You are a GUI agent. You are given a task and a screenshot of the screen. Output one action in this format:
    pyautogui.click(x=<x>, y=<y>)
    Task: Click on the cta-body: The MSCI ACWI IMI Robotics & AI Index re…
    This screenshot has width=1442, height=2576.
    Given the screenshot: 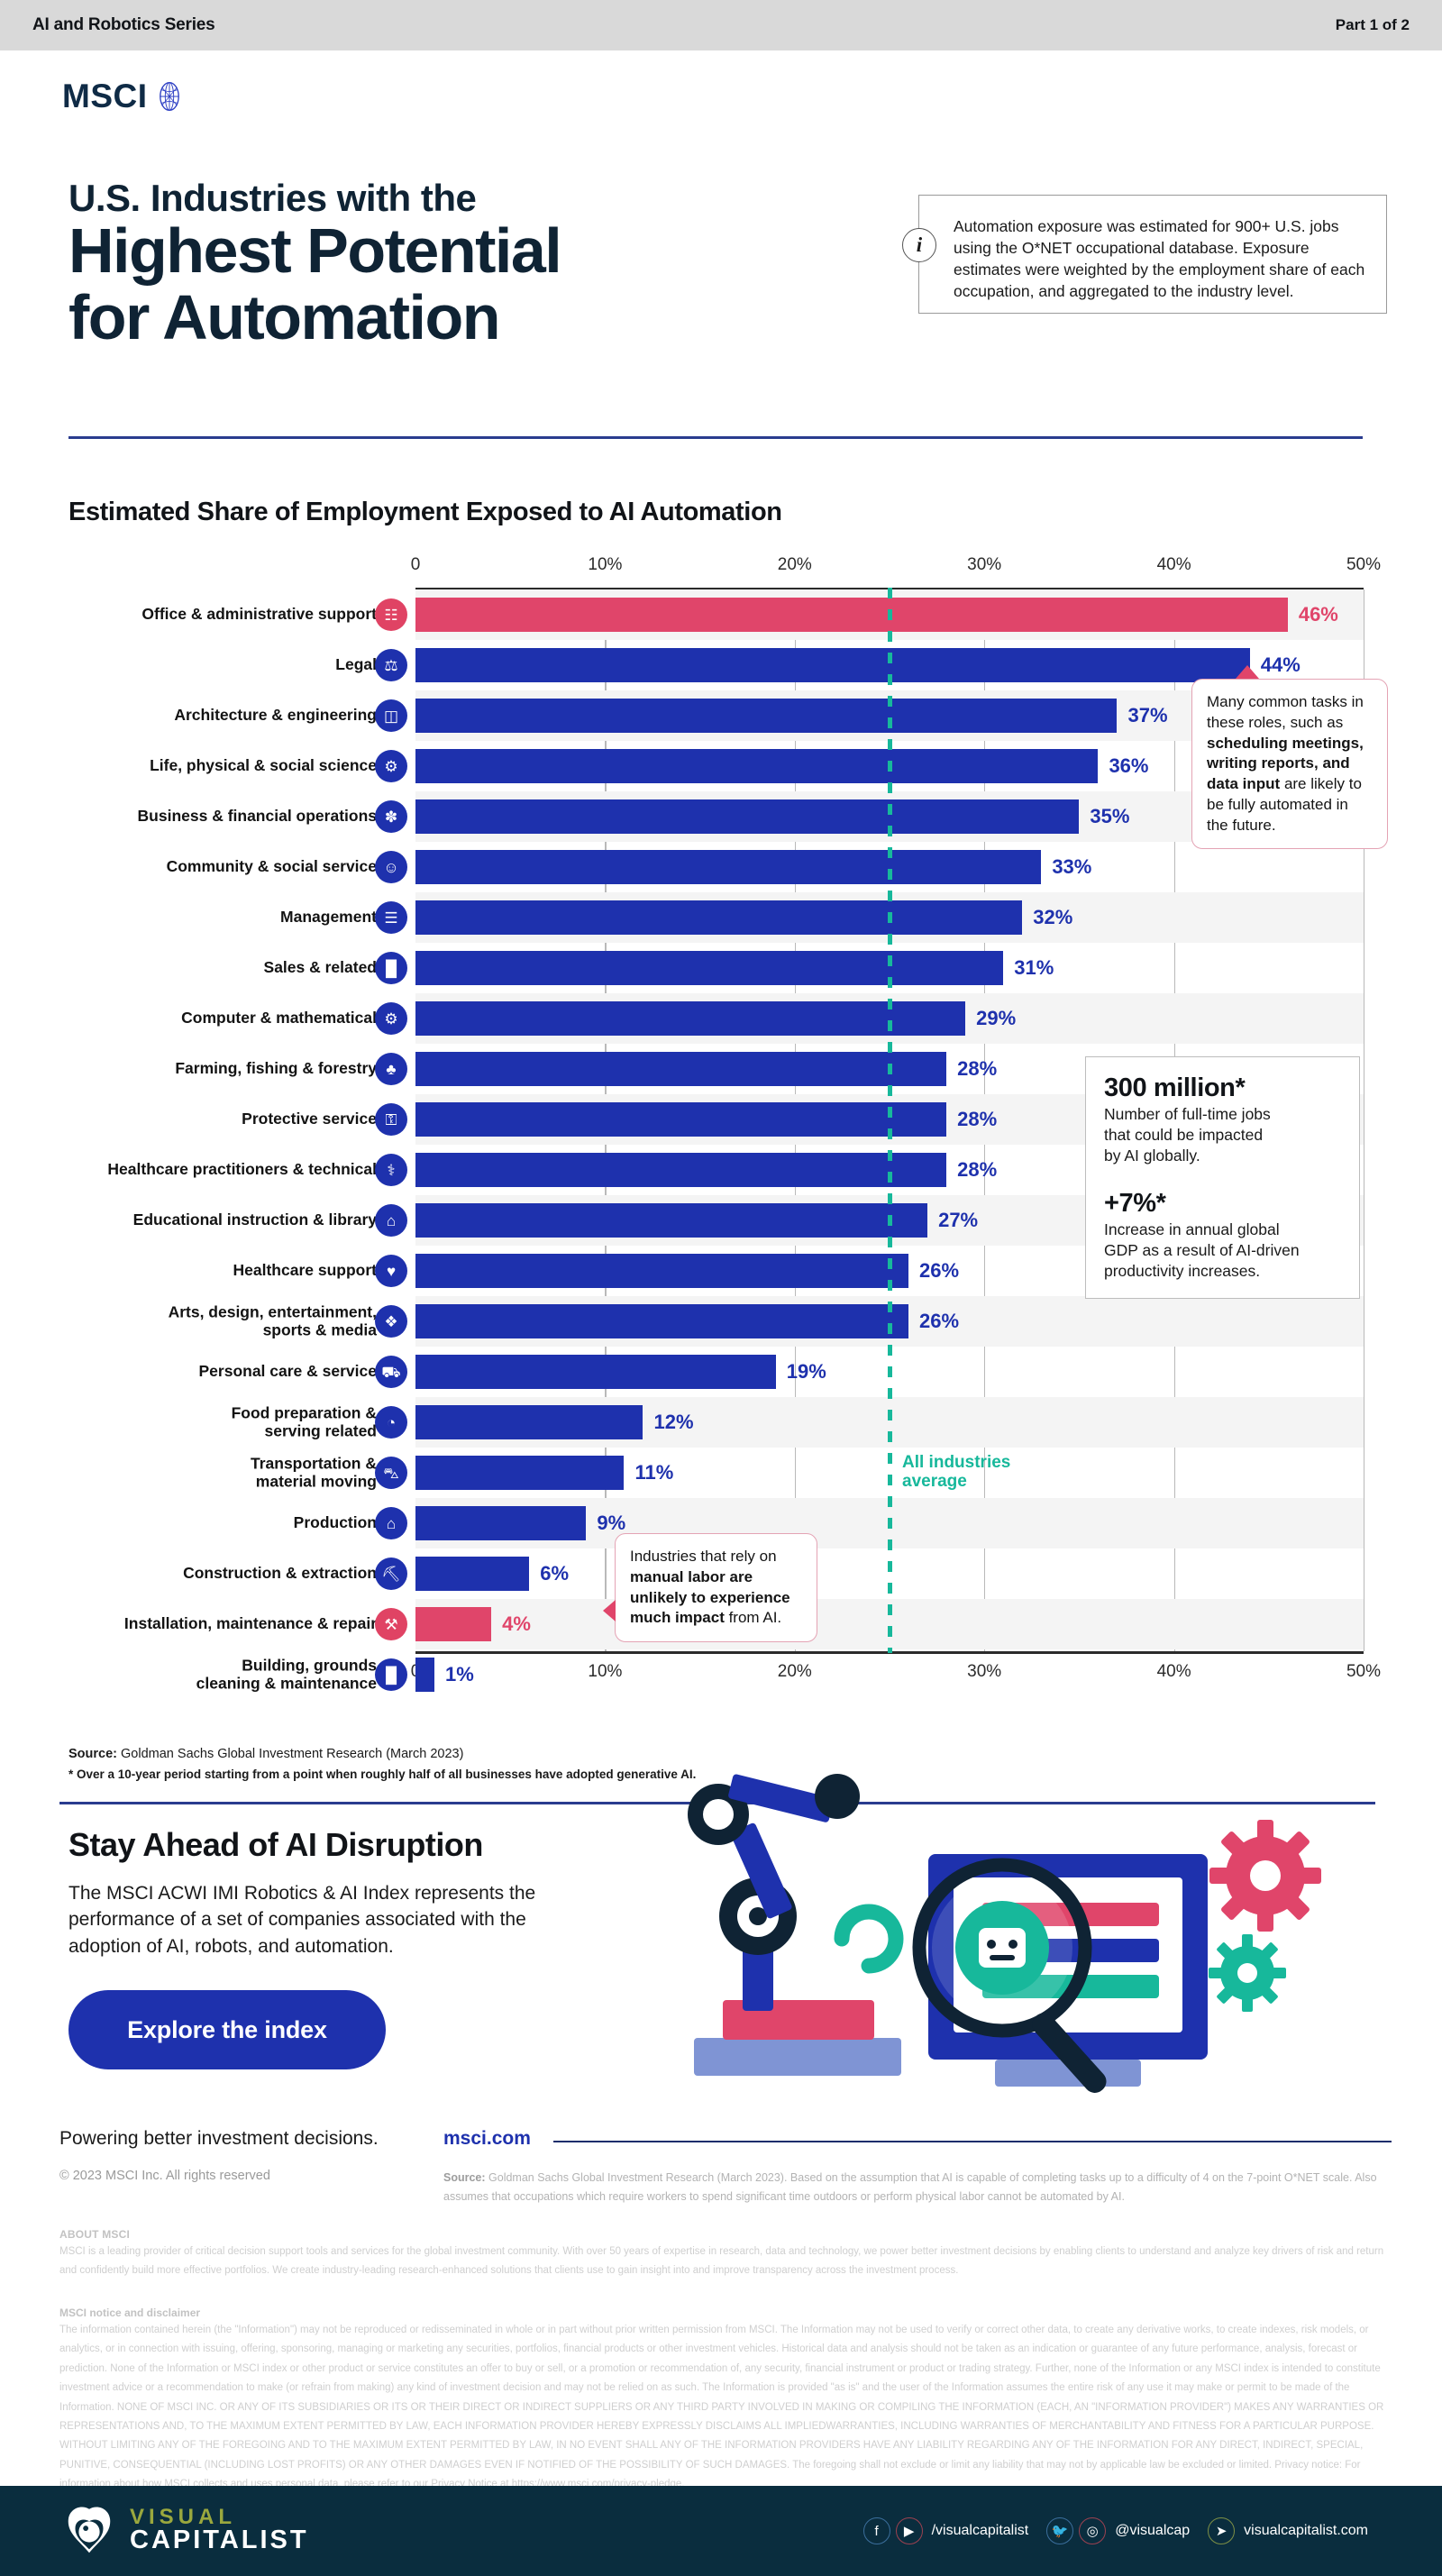 What is the action you would take?
    pyautogui.click(x=302, y=1920)
    